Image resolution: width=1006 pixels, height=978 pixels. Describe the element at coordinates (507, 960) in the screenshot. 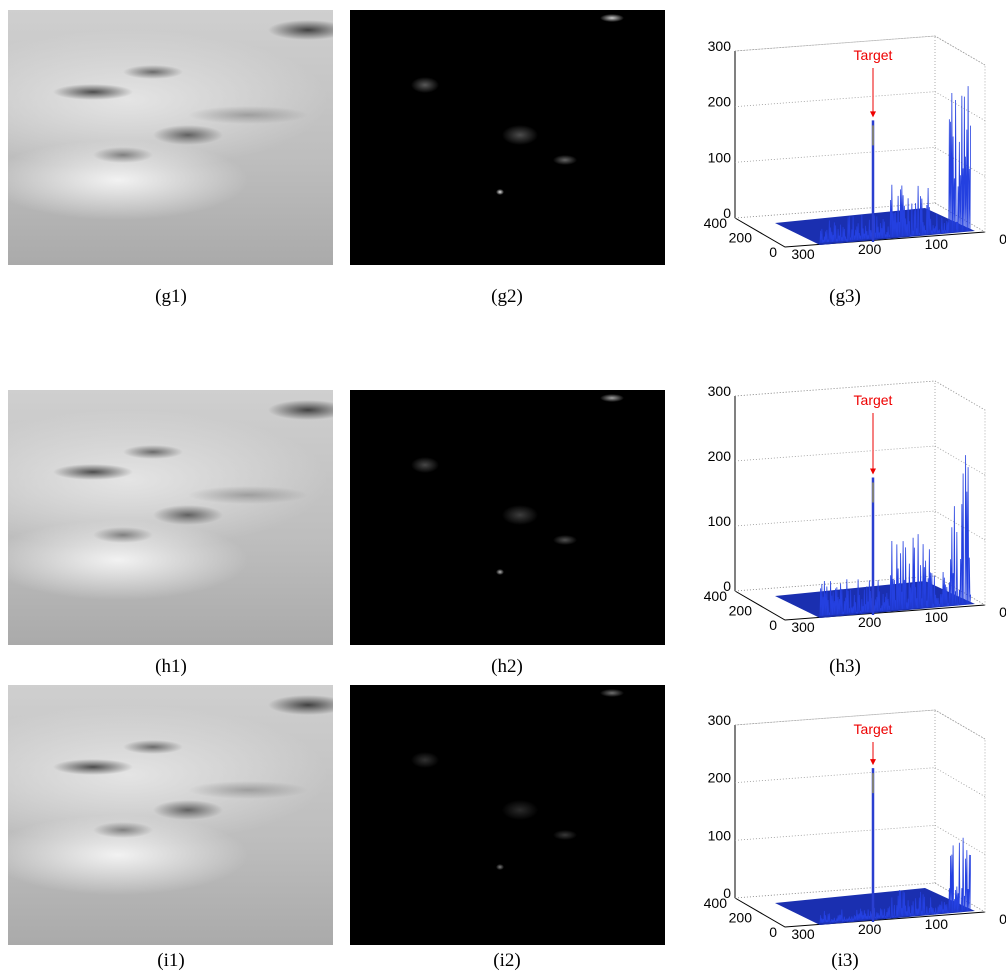

I see `caption: (i2)` at that location.